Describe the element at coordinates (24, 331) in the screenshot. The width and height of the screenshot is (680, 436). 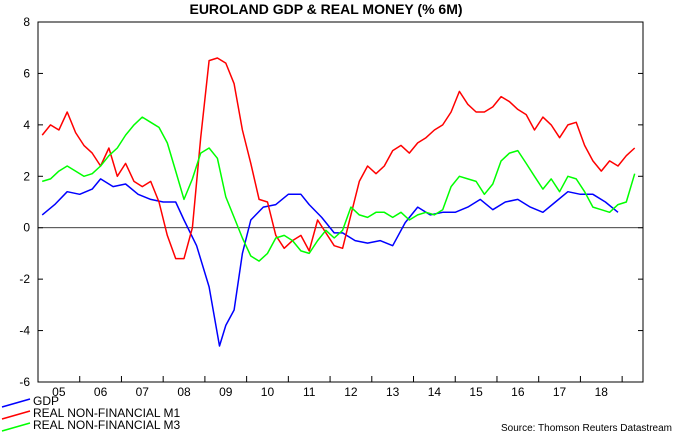
I see `y-tick-label: -4` at that location.